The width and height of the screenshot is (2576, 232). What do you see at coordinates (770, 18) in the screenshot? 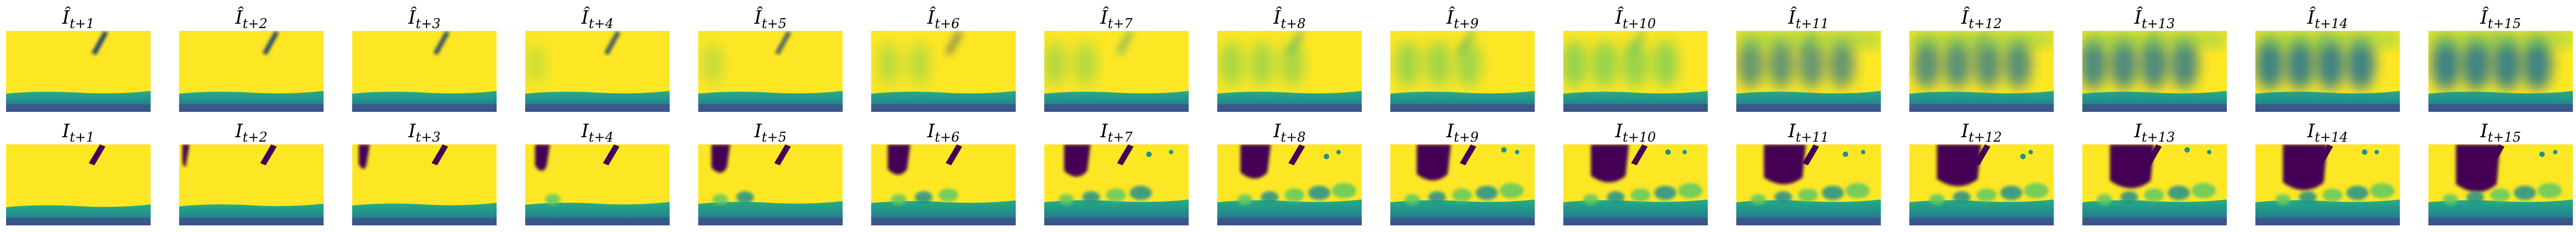
I see `frame-title-pred-5: Ît+5` at bounding box center [770, 18].